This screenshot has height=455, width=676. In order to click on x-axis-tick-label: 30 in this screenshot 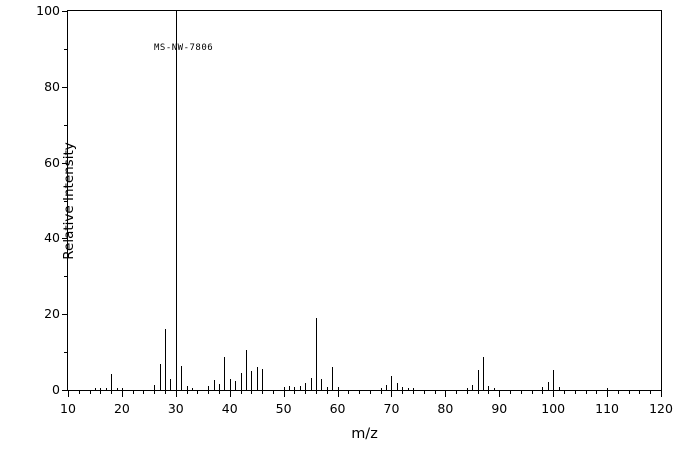, I will do `click(175, 408)`.